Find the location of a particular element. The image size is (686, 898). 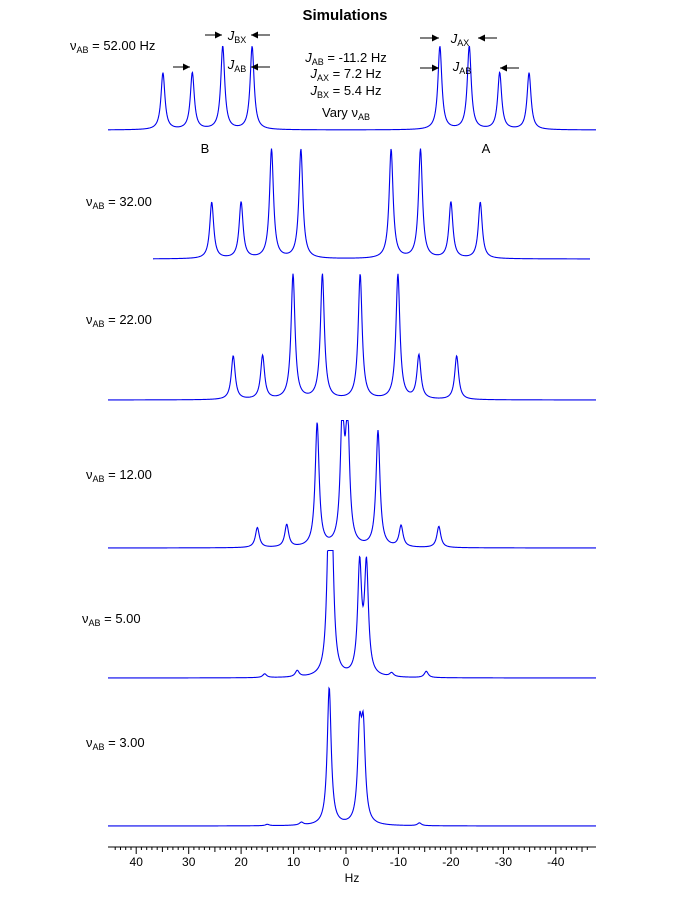

tag-jab-b: JAB is located at coordinates (237, 65).